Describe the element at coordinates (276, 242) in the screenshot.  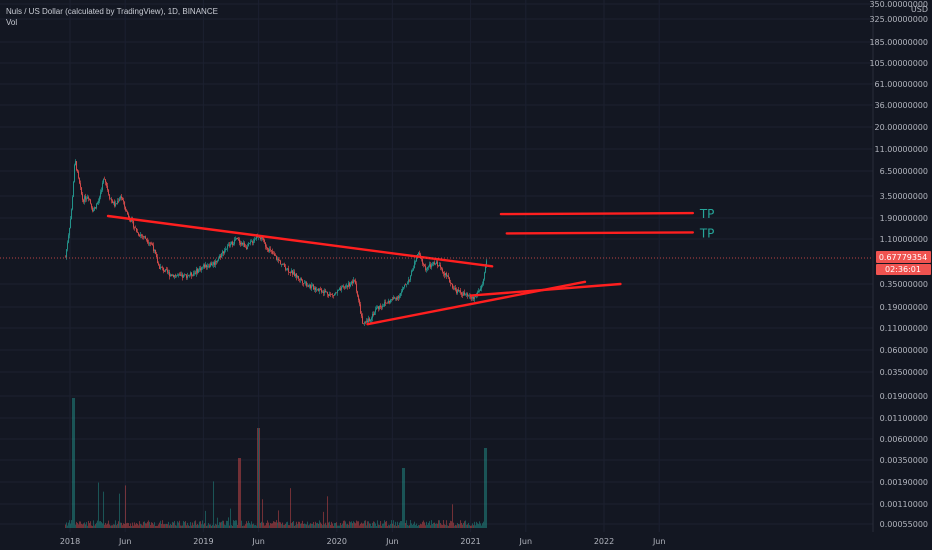
I see `candles` at that location.